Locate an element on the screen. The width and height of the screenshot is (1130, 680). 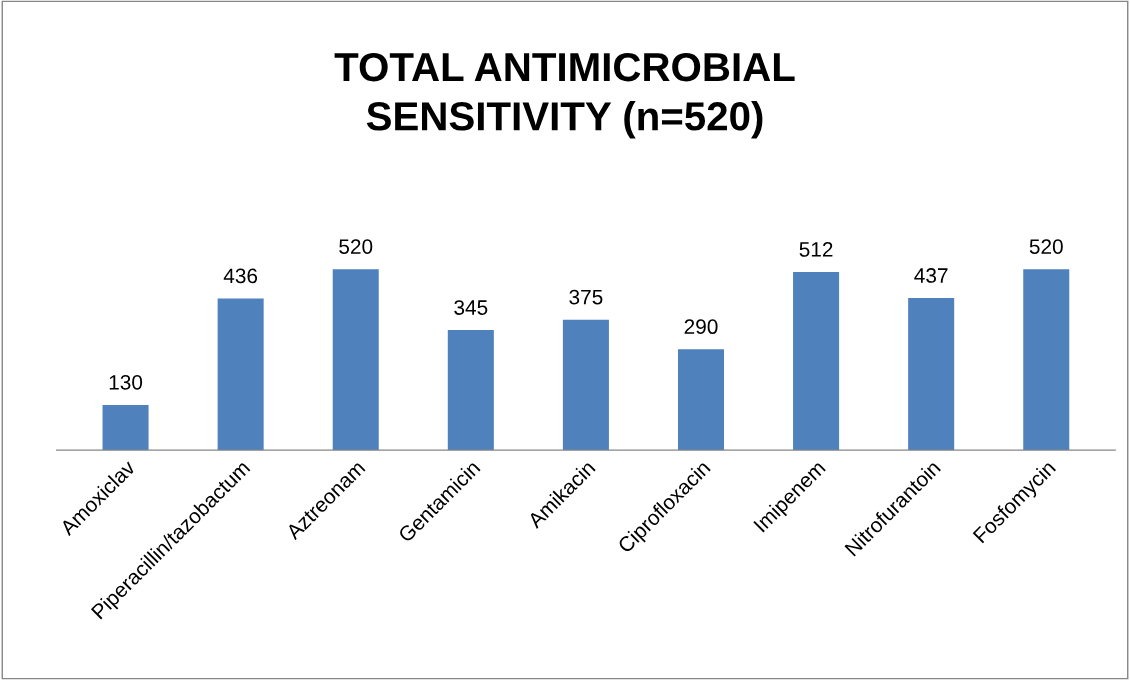
data-label: 437 is located at coordinates (931, 275).